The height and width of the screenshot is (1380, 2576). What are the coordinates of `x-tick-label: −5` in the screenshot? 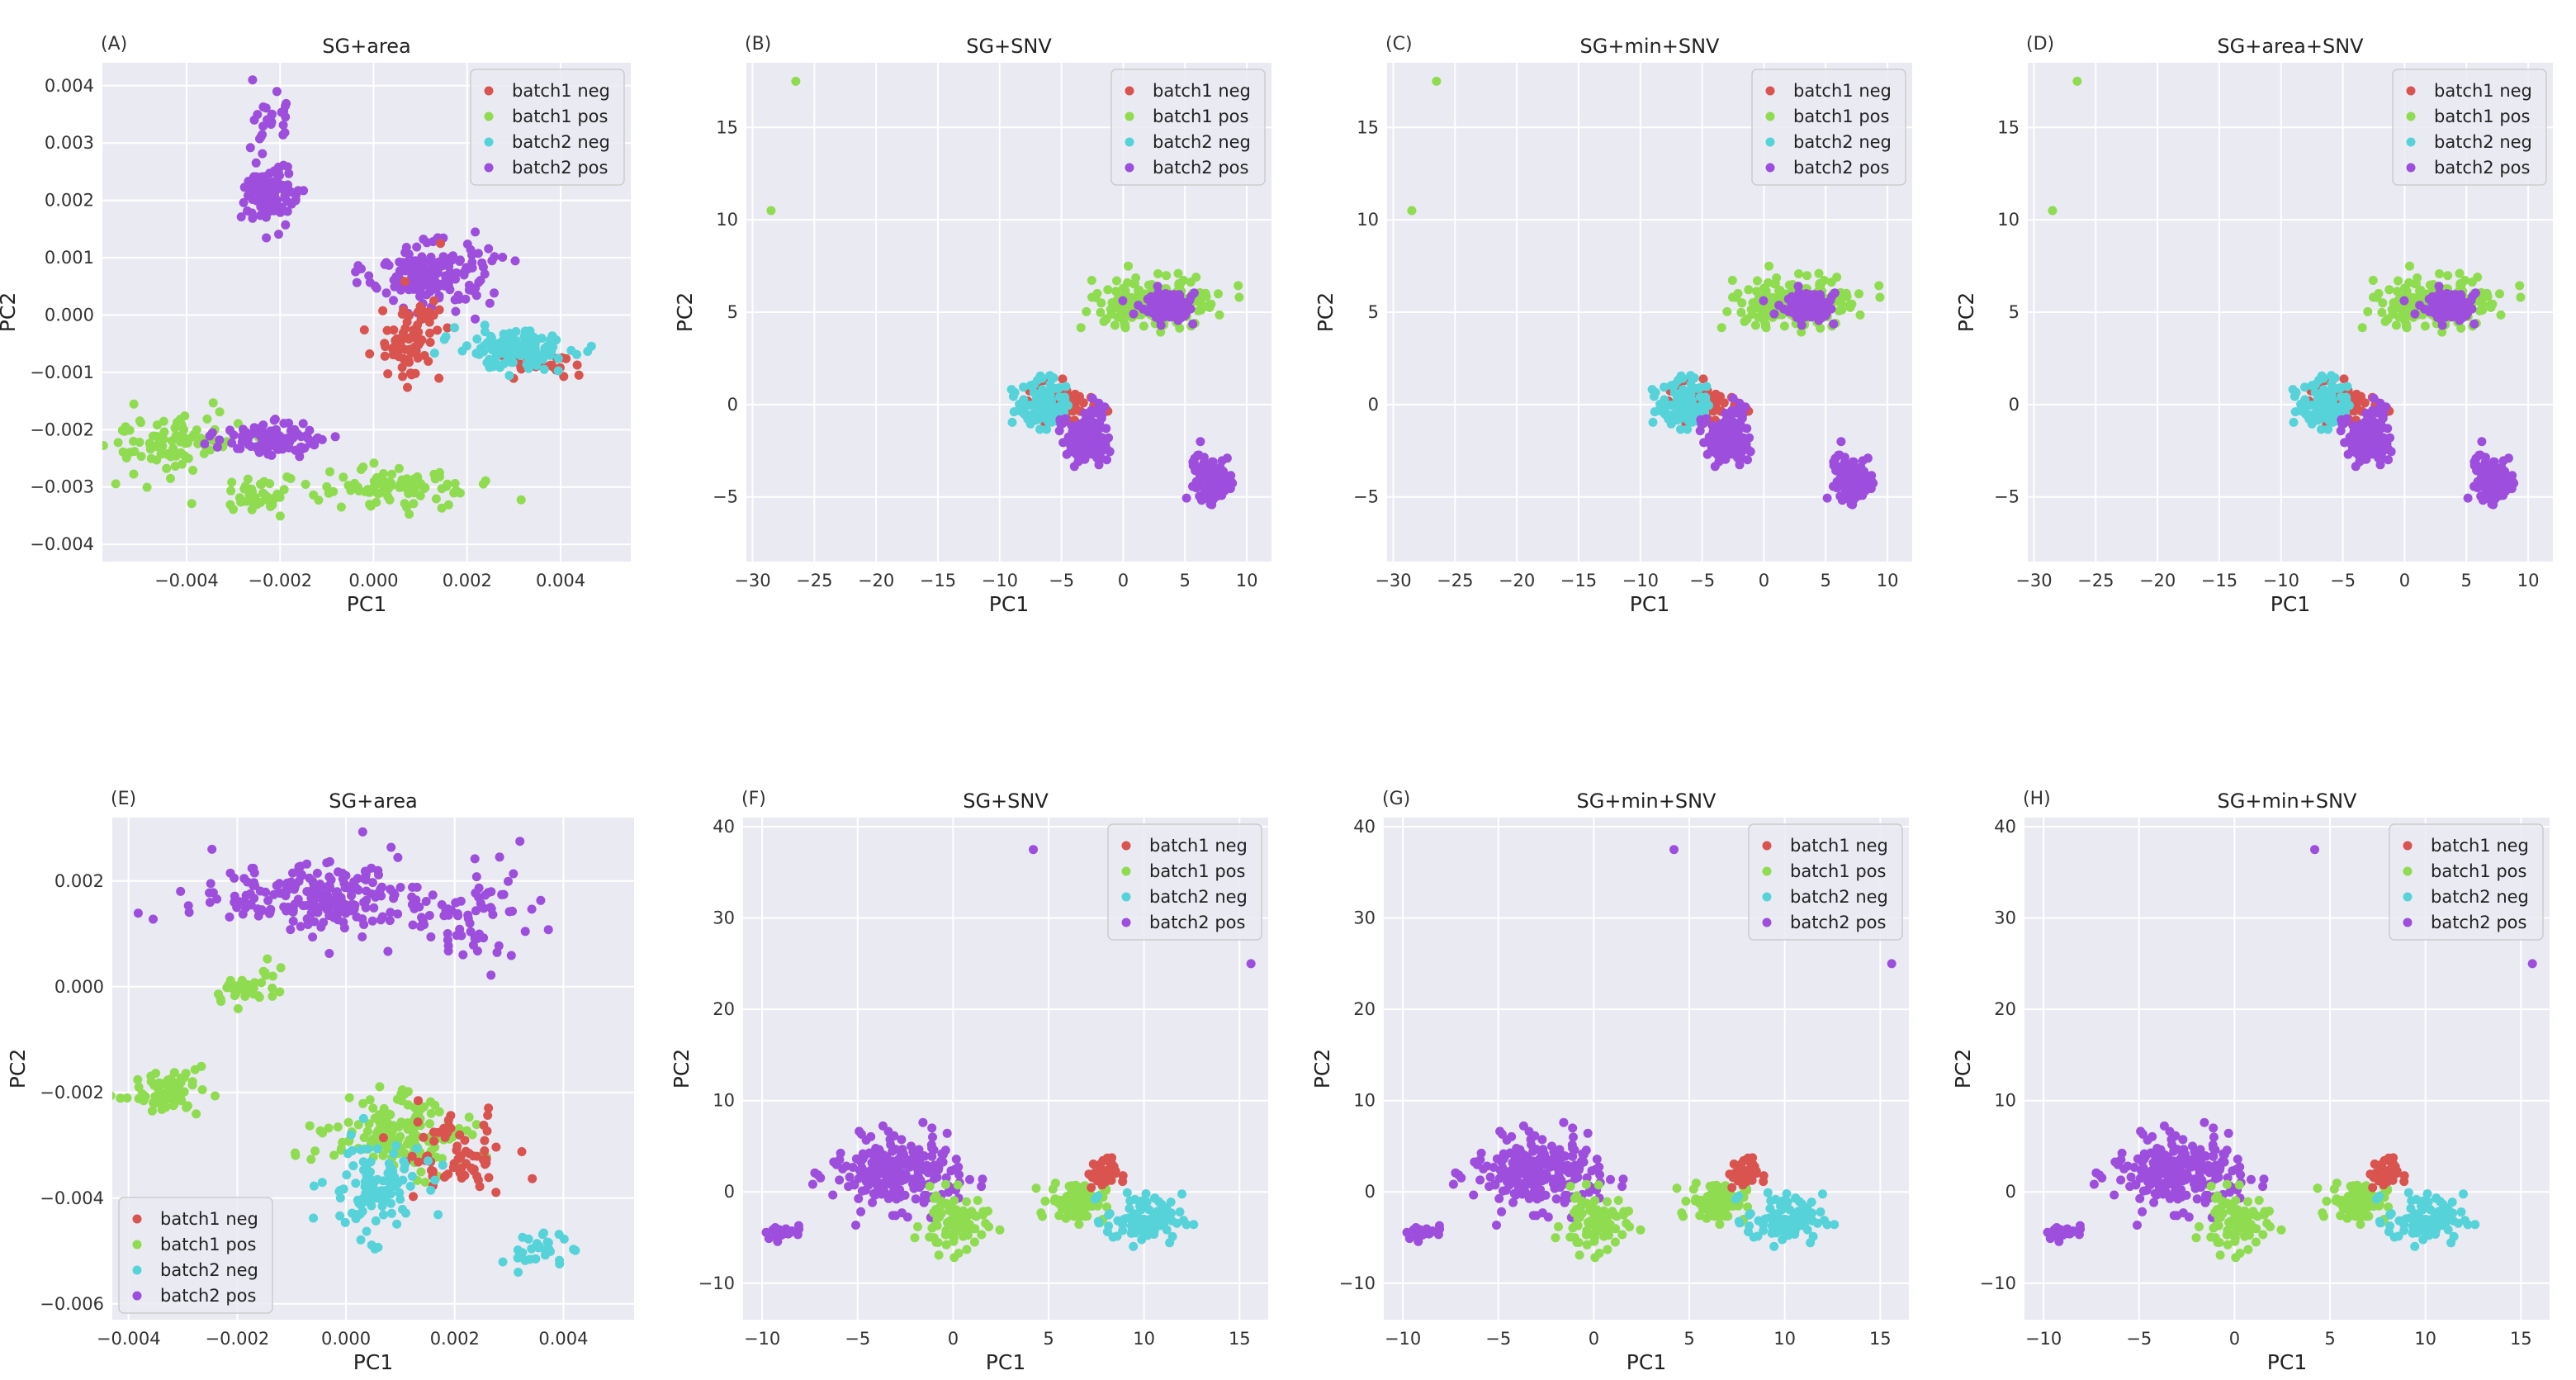 It's located at (1061, 580).